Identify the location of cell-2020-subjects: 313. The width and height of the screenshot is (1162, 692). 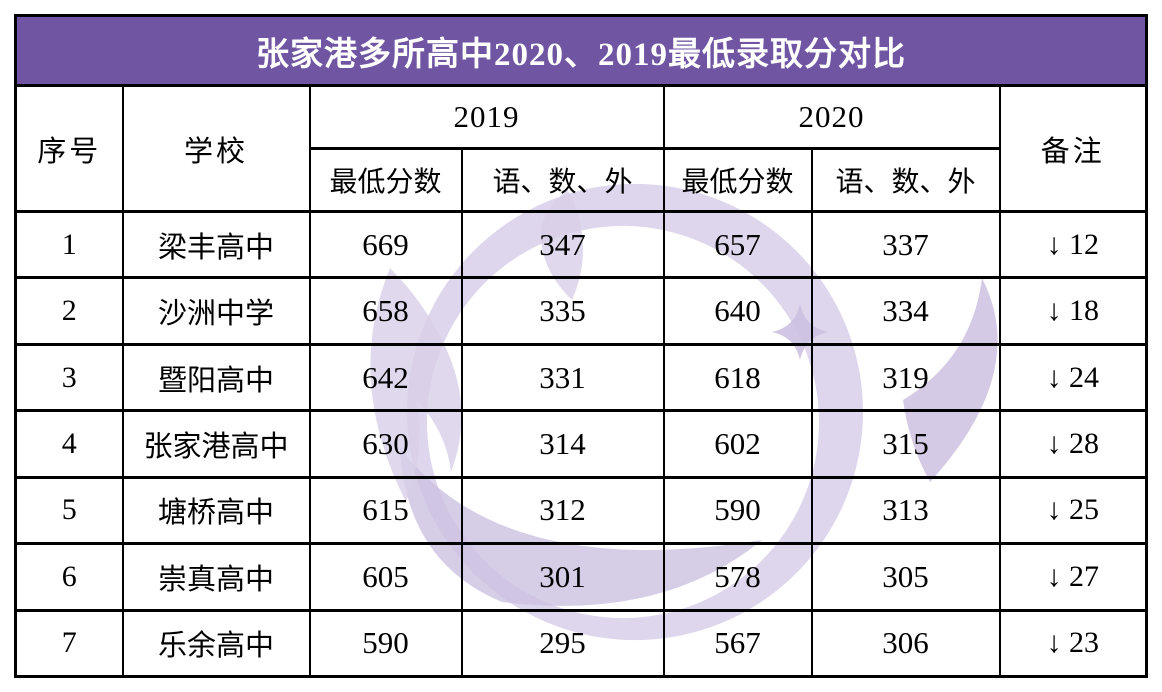
(905, 510).